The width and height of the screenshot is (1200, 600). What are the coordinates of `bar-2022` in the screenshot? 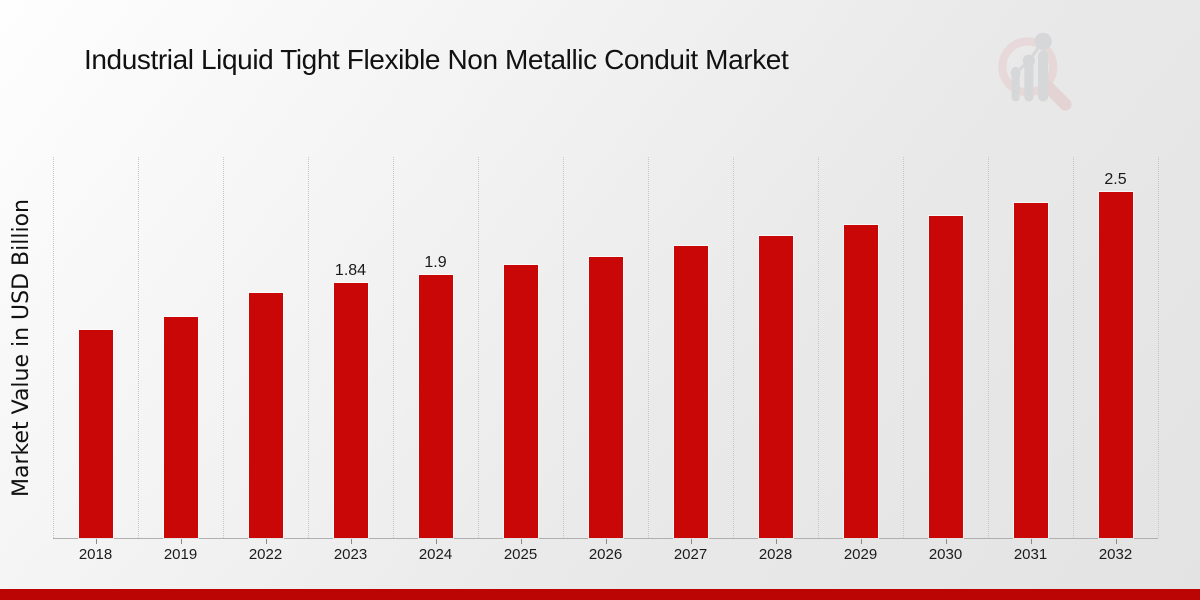 It's located at (265, 415).